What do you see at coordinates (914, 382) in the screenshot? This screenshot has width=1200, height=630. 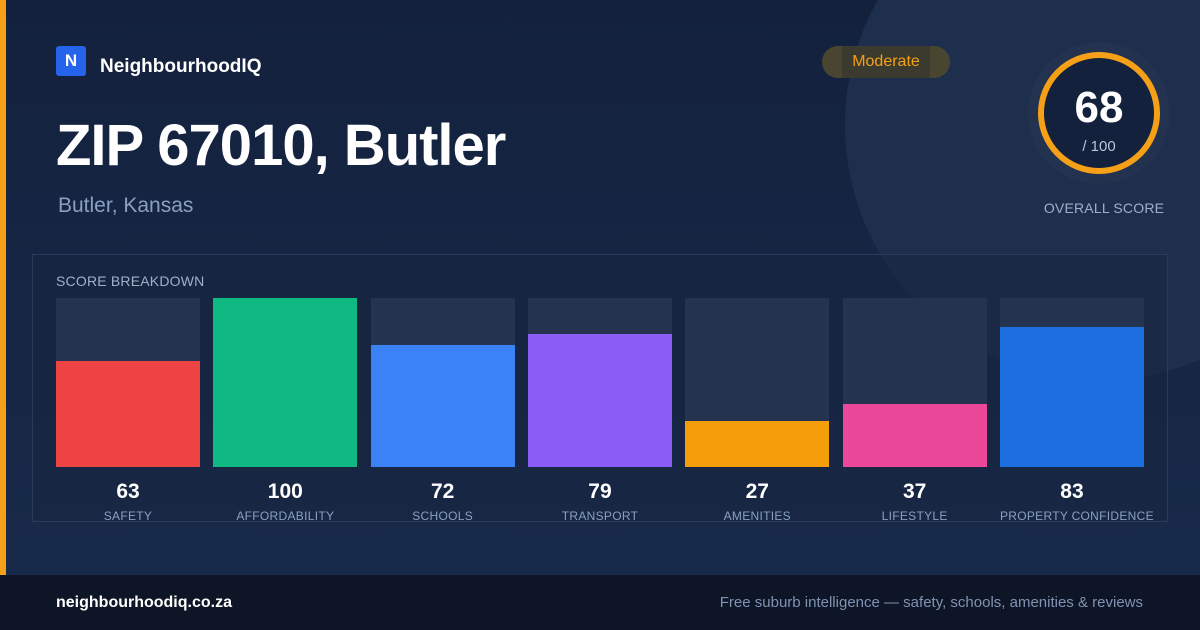 I see `bar-track-lifestyle` at bounding box center [914, 382].